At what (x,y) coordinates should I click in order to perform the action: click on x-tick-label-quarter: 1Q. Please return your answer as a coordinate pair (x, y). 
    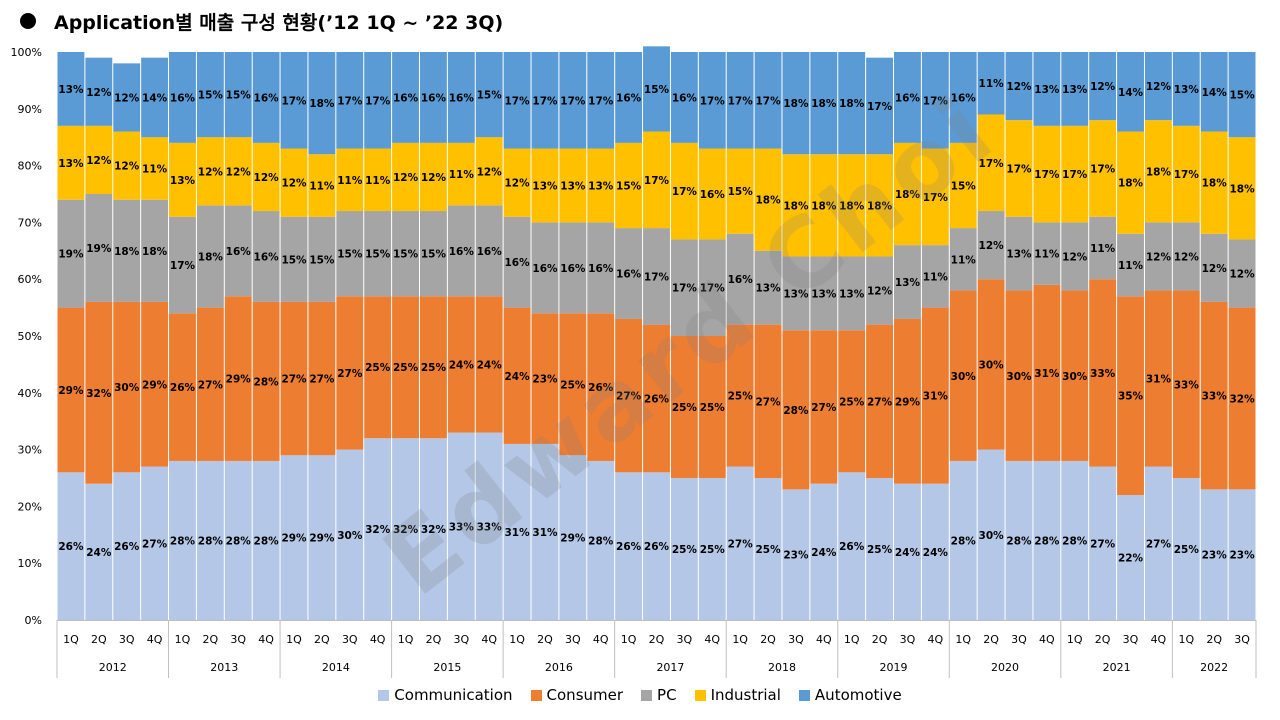
    Looking at the image, I should click on (71, 639).